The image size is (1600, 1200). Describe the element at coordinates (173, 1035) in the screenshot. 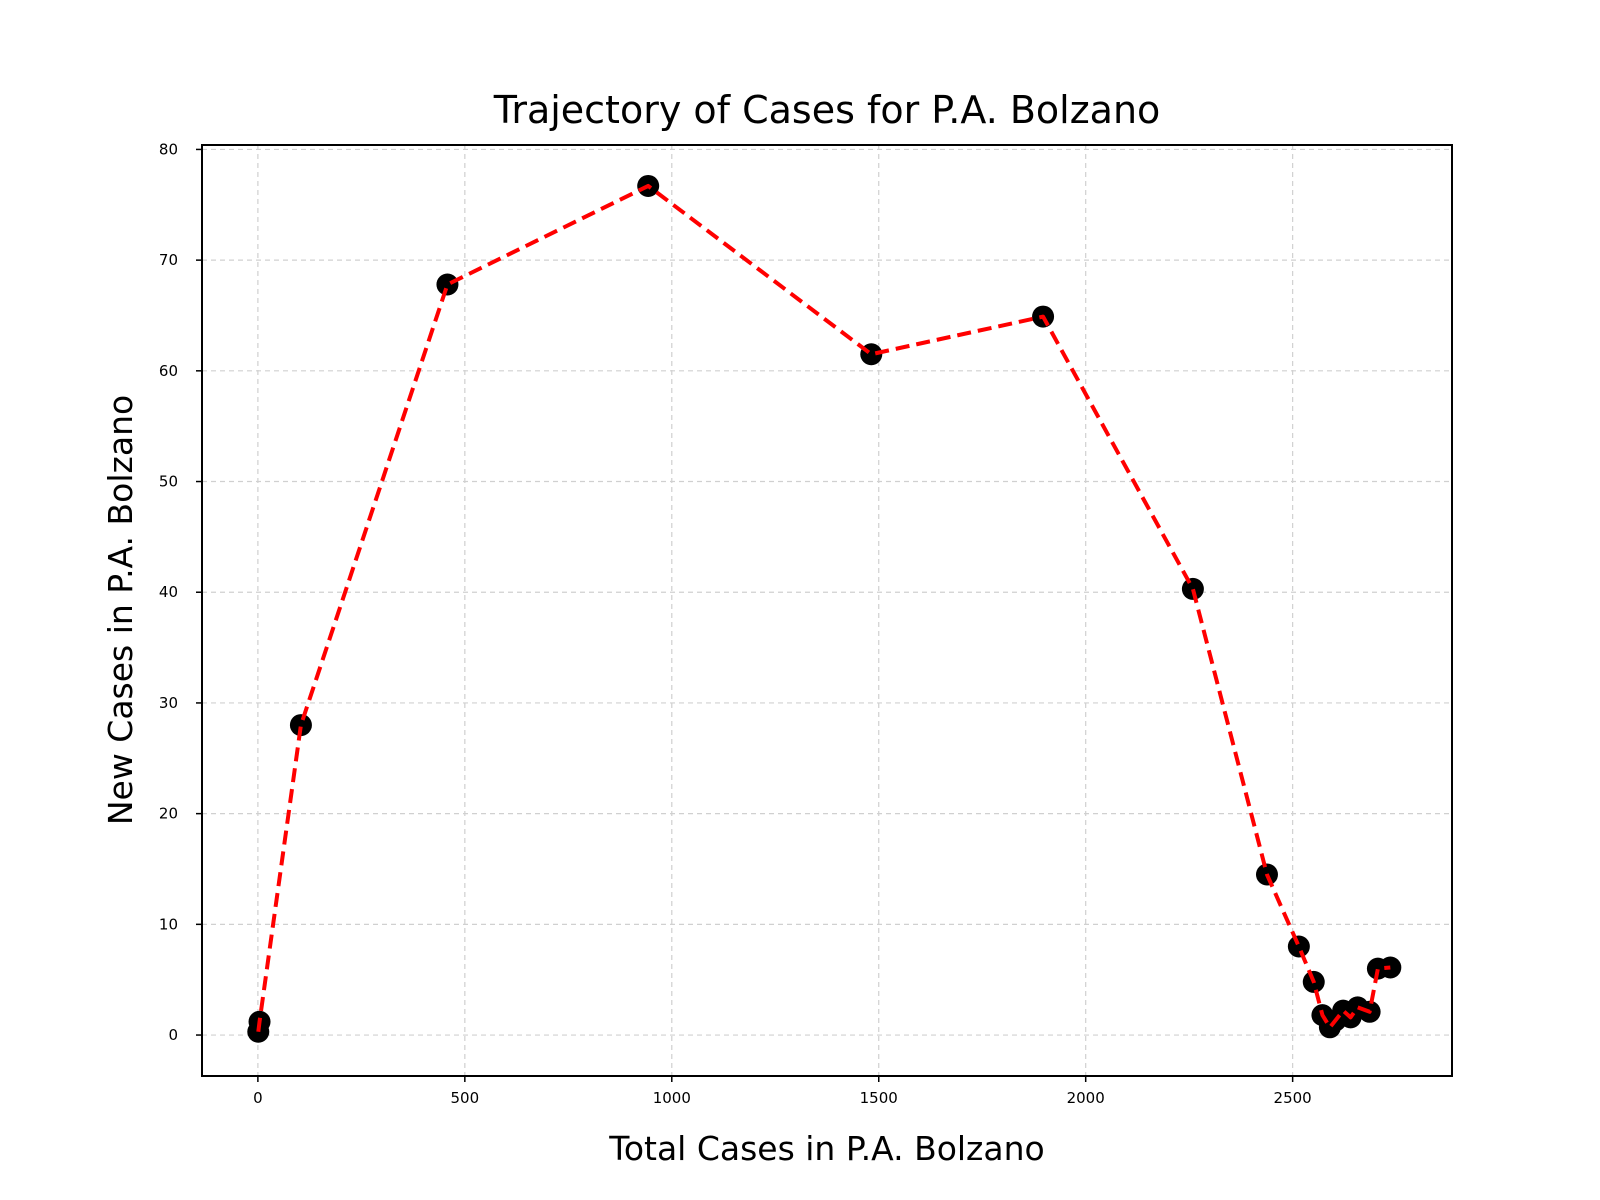

I see `y-tick-label: 0` at that location.